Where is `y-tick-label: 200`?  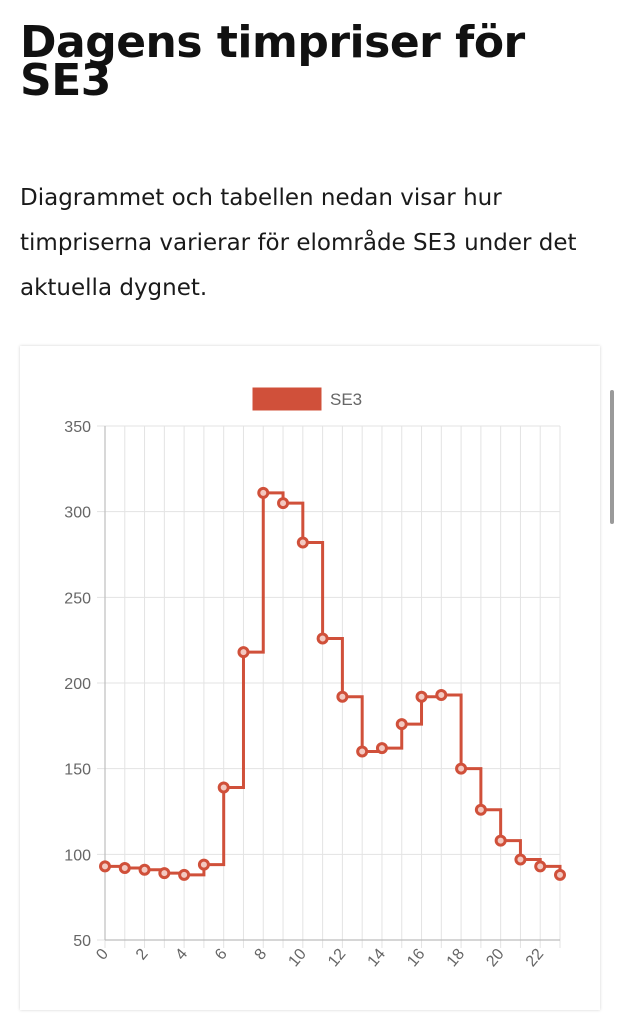 y-tick-label: 200 is located at coordinates (77, 684).